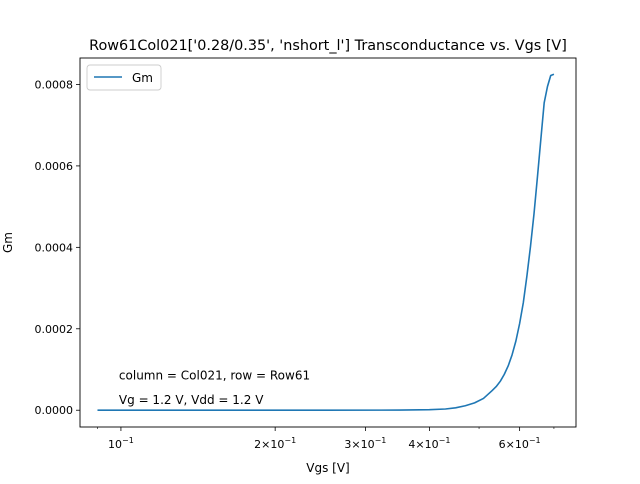 The width and height of the screenshot is (640, 484). What do you see at coordinates (54, 247) in the screenshot?
I see `y-tick-label: 0.0004` at bounding box center [54, 247].